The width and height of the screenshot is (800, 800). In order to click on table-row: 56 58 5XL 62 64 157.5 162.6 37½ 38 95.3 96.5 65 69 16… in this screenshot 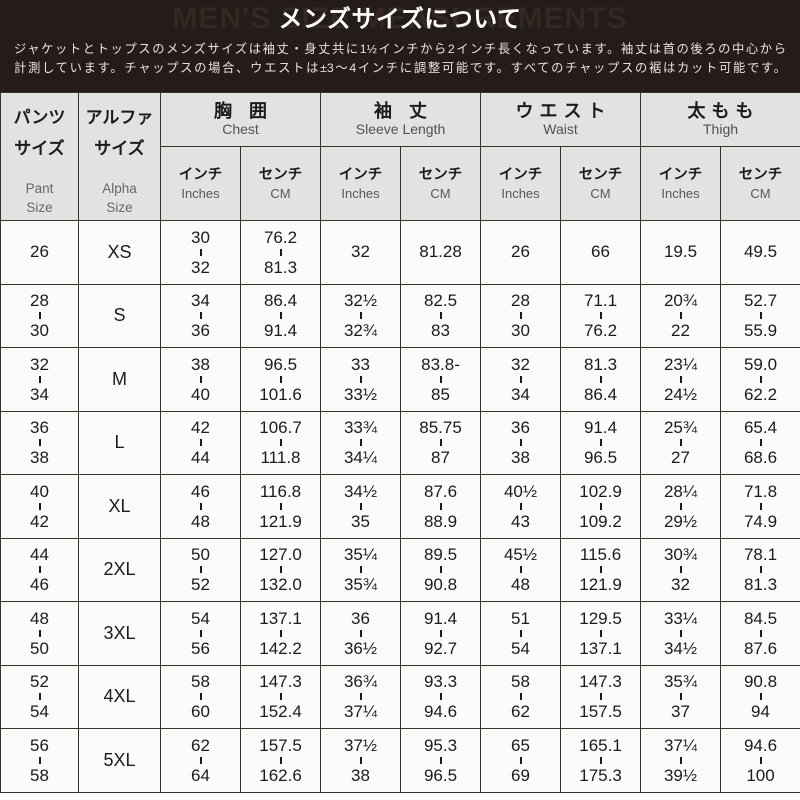, I will do `click(400, 760)`.